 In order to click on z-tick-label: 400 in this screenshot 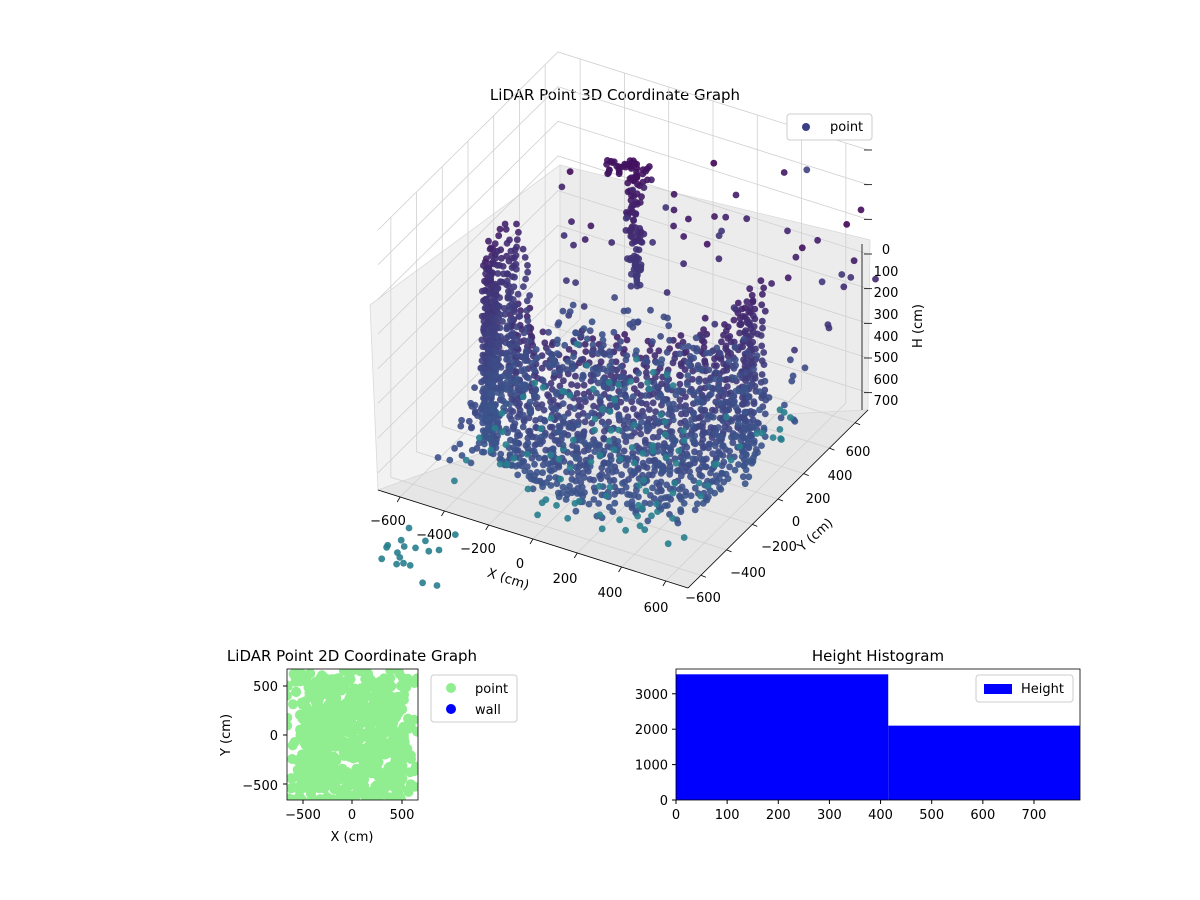, I will do `click(886, 337)`.